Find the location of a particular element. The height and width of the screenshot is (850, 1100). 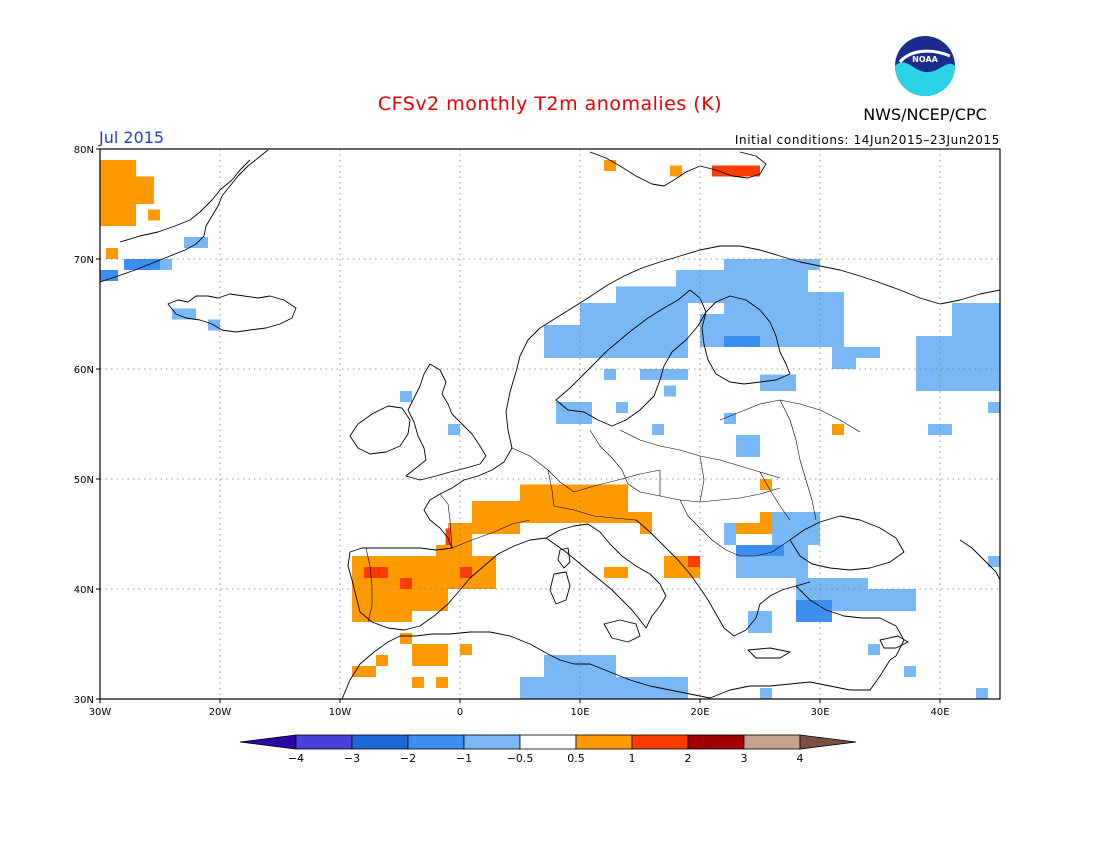

colorbar-arrow-left is located at coordinates (268, 742).